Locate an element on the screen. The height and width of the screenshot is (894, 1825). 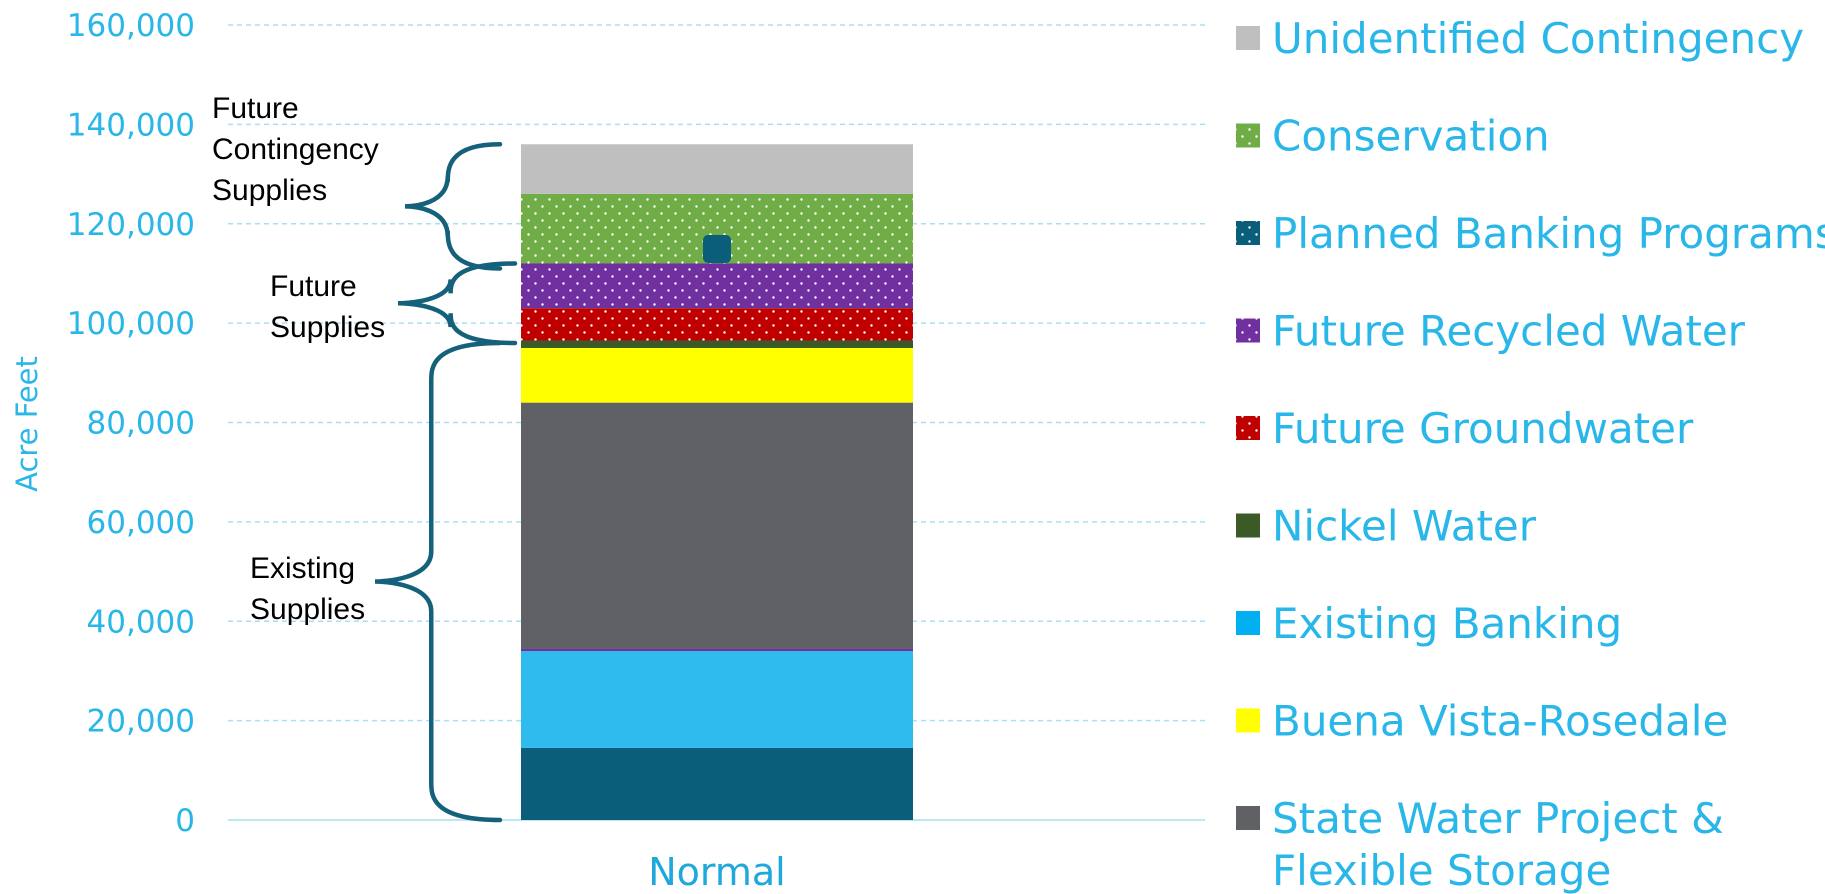
segment-marker is located at coordinates (717, 249).